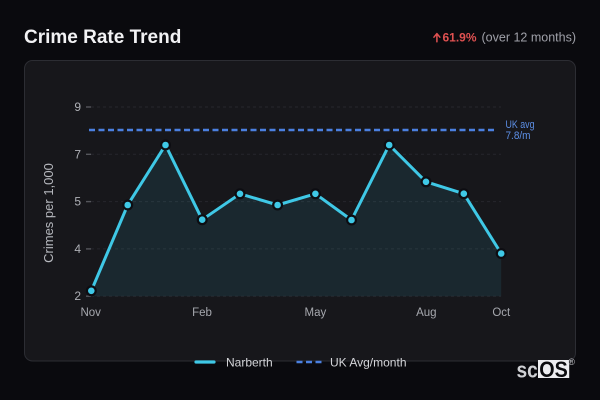 The height and width of the screenshot is (400, 600). Describe the element at coordinates (90, 313) in the screenshot. I see `svg-text: Nov` at that location.